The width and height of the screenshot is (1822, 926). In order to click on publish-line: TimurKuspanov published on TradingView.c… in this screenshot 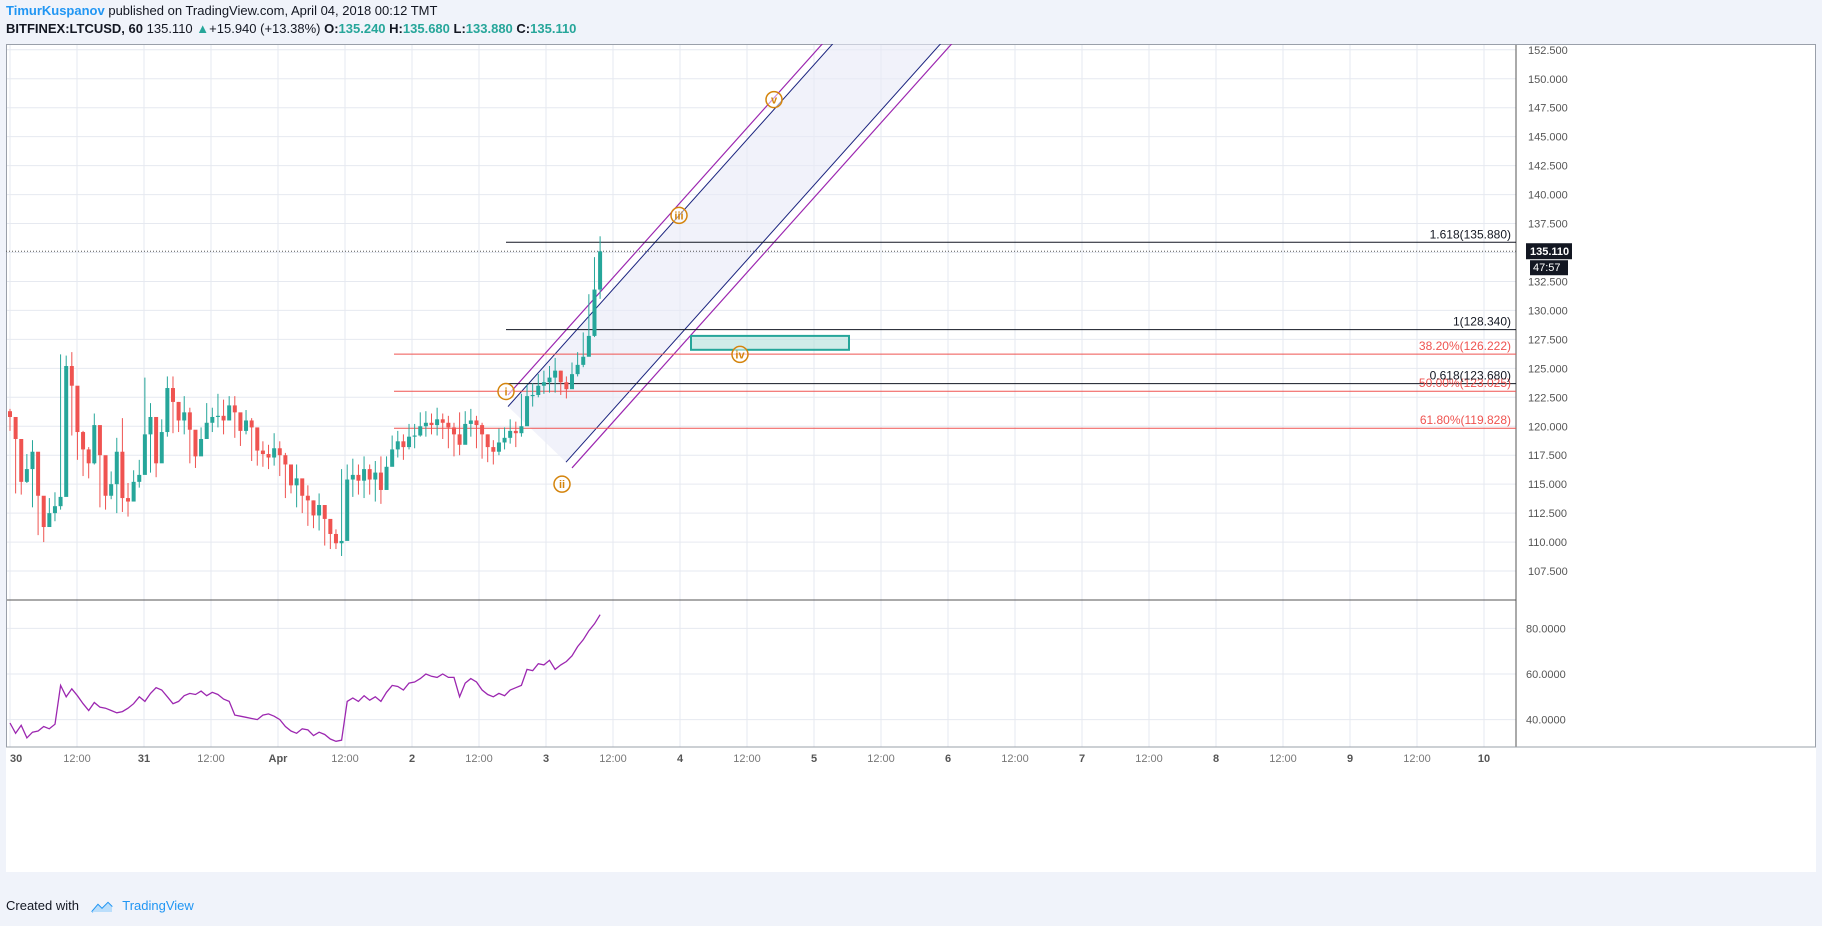, I will do `click(221, 10)`.